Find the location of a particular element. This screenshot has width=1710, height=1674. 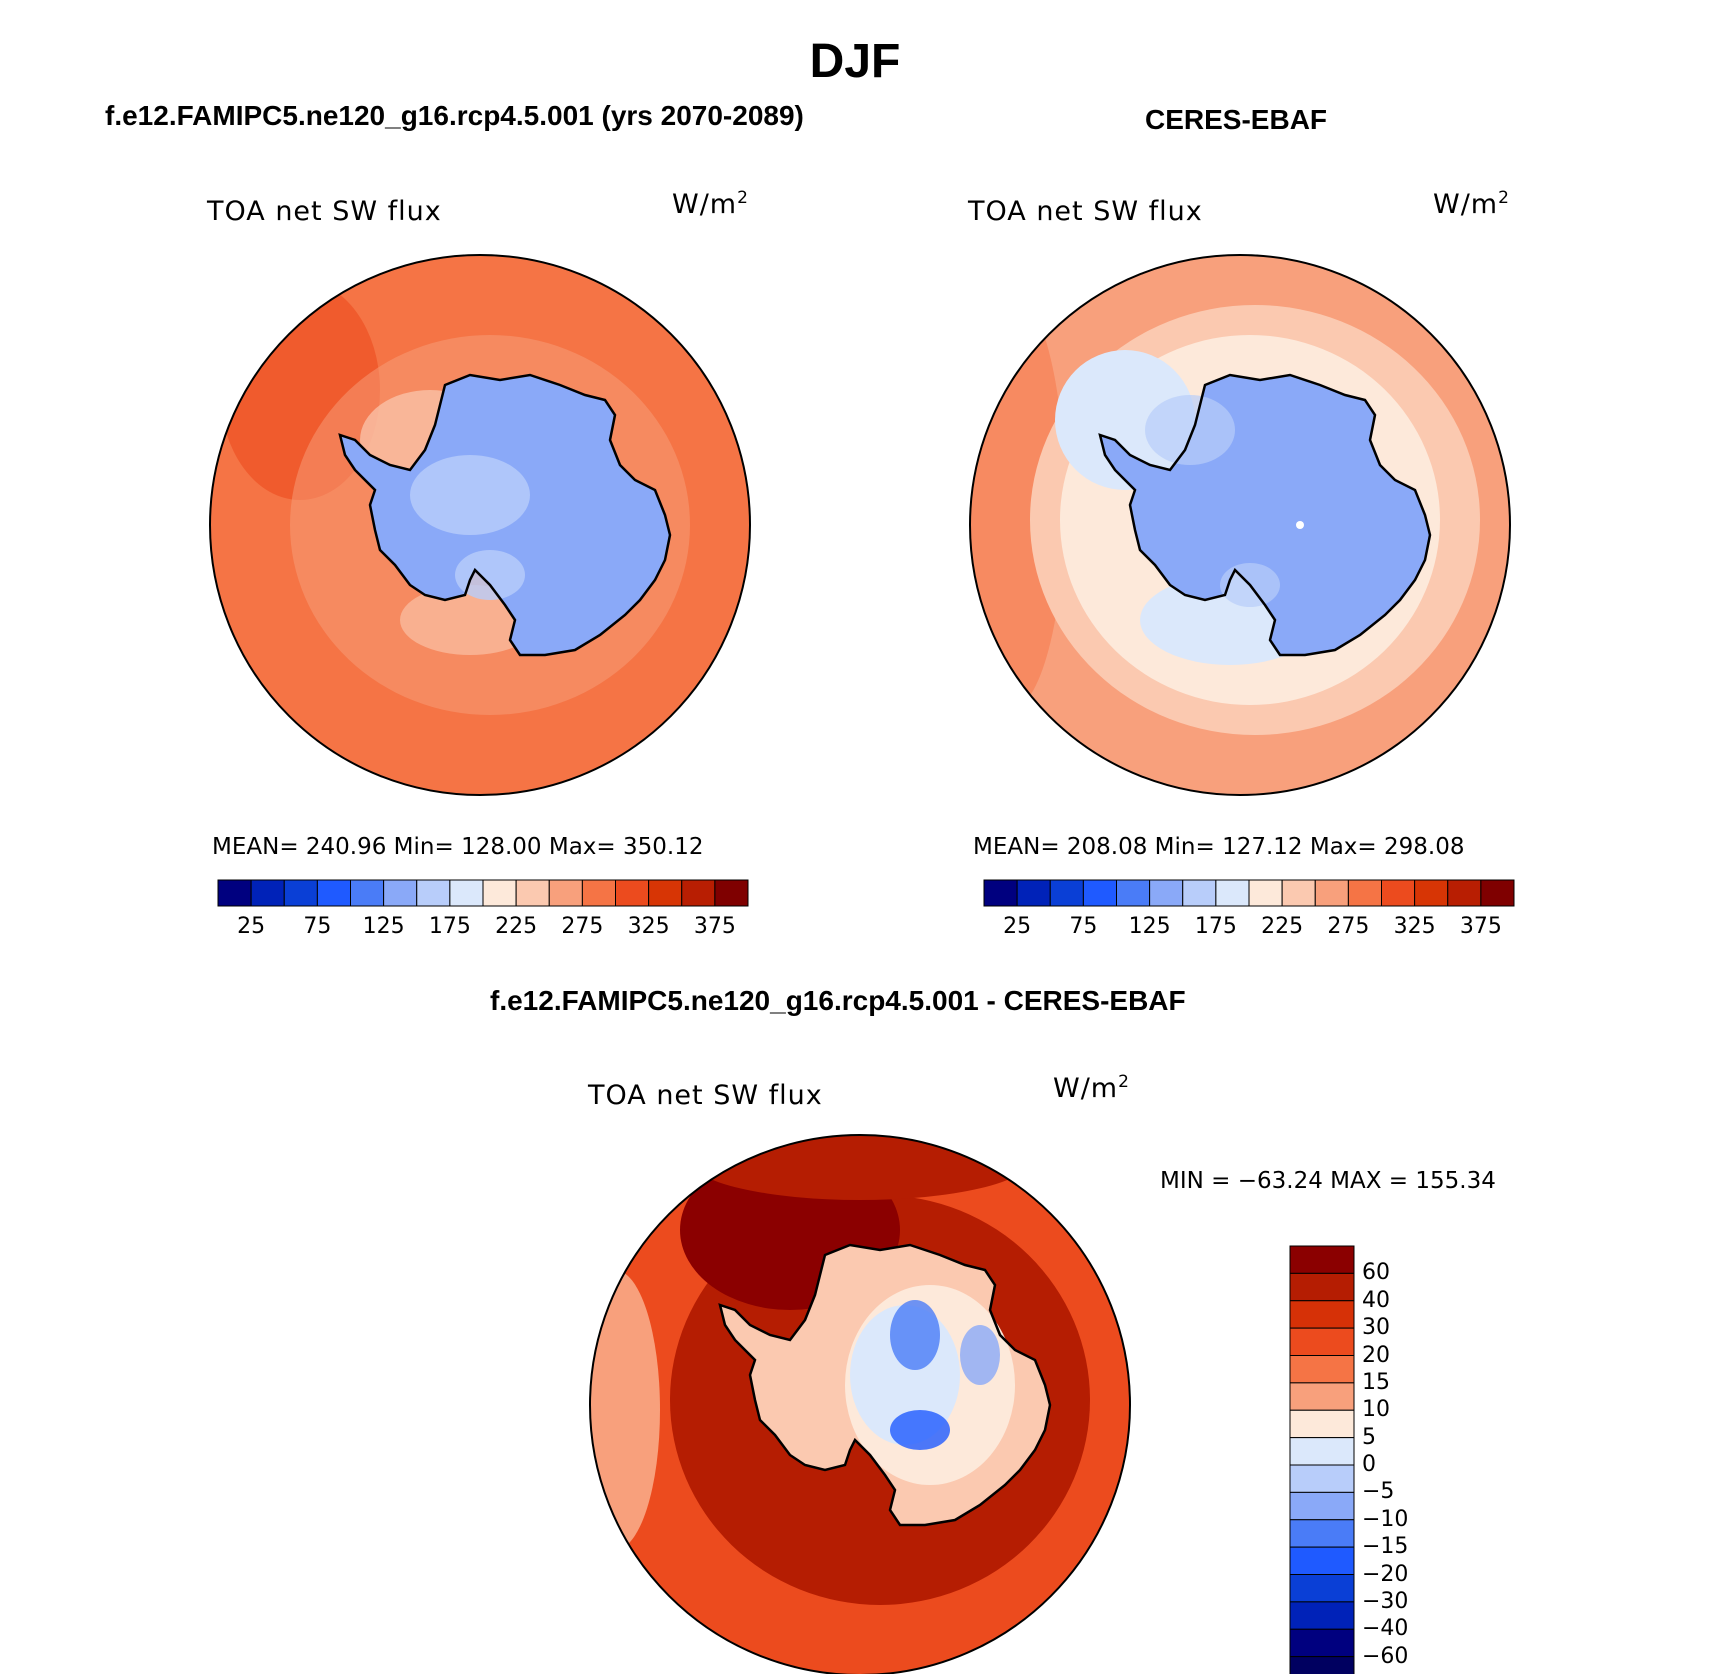

panel3-colorbar-tick-label: 30 is located at coordinates (1376, 1328).